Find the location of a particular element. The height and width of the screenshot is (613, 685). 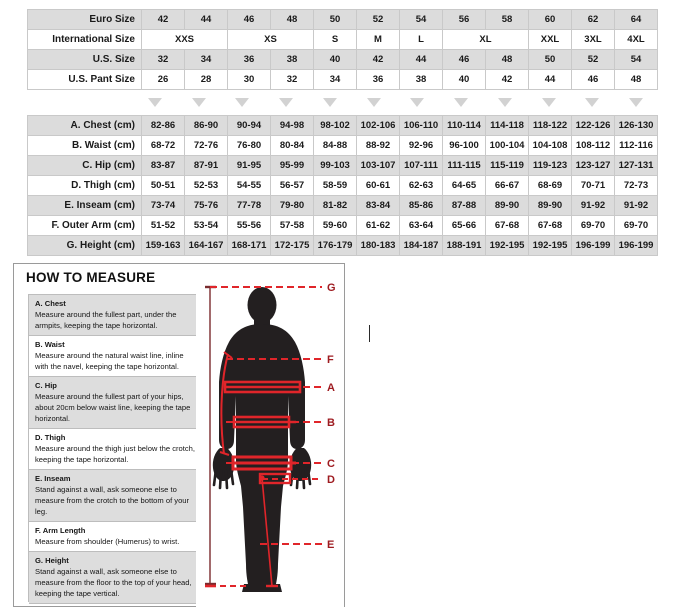

measurement-cell: 164-167 is located at coordinates (206, 245).